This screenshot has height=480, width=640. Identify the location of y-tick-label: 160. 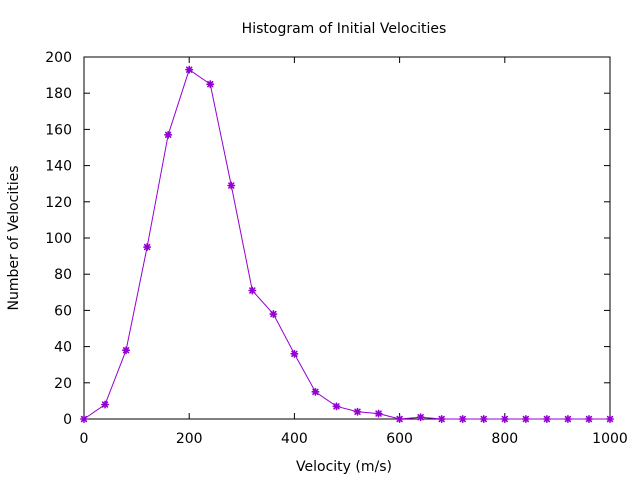
(58, 130).